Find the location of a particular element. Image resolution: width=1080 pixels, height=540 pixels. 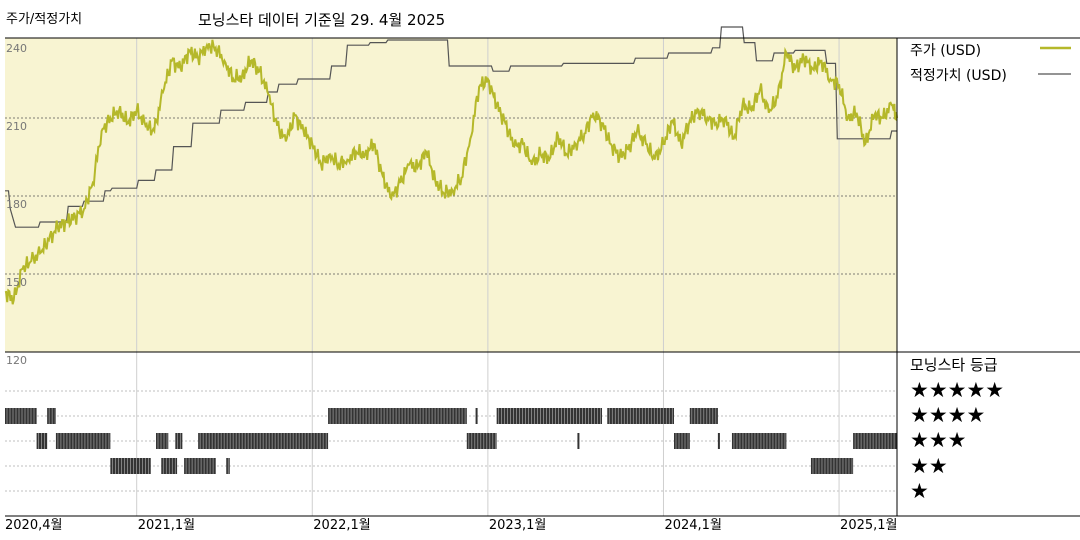

x-tick-label: 2025,1월 is located at coordinates (869, 525).